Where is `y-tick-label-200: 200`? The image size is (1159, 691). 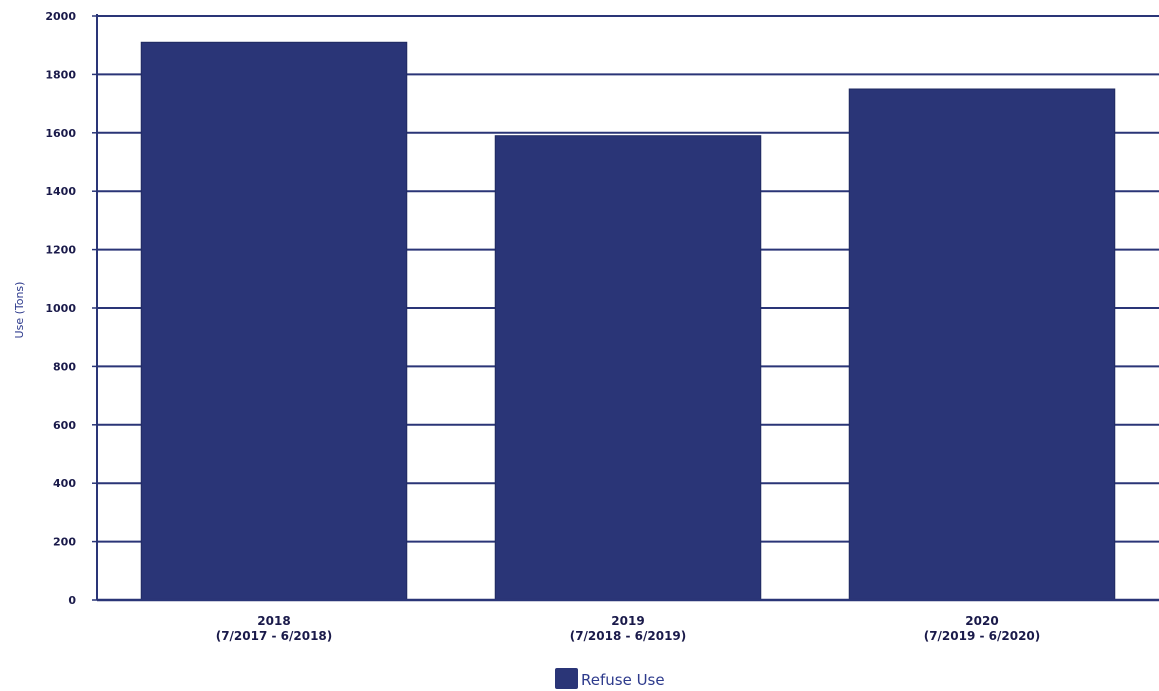 y-tick-label-200: 200 is located at coordinates (64, 542).